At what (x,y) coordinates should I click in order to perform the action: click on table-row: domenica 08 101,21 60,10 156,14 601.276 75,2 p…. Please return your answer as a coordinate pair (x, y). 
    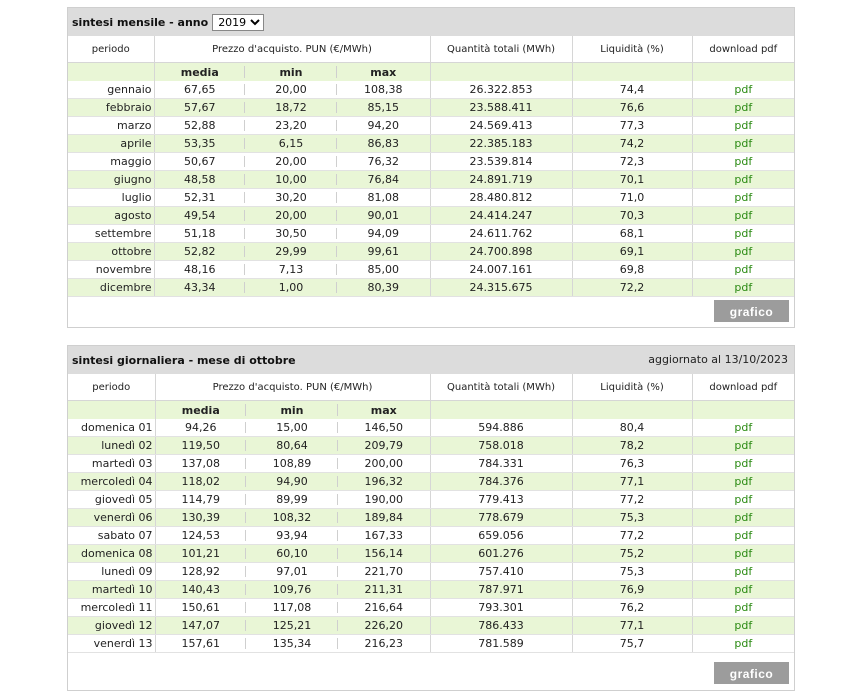
    Looking at the image, I should click on (431, 553).